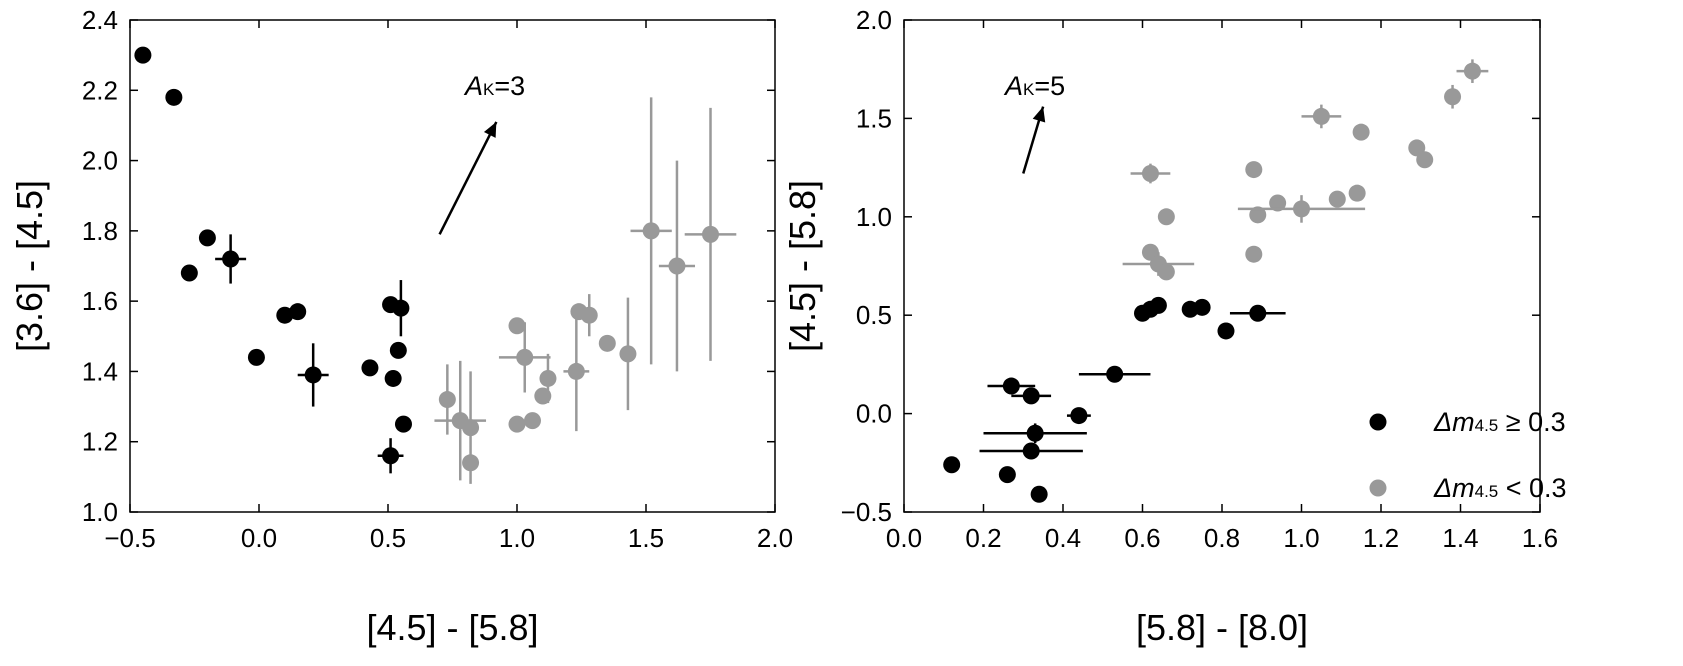 This screenshot has height=666, width=1683. I want to click on x-tick-label: −0.5, so click(129, 538).